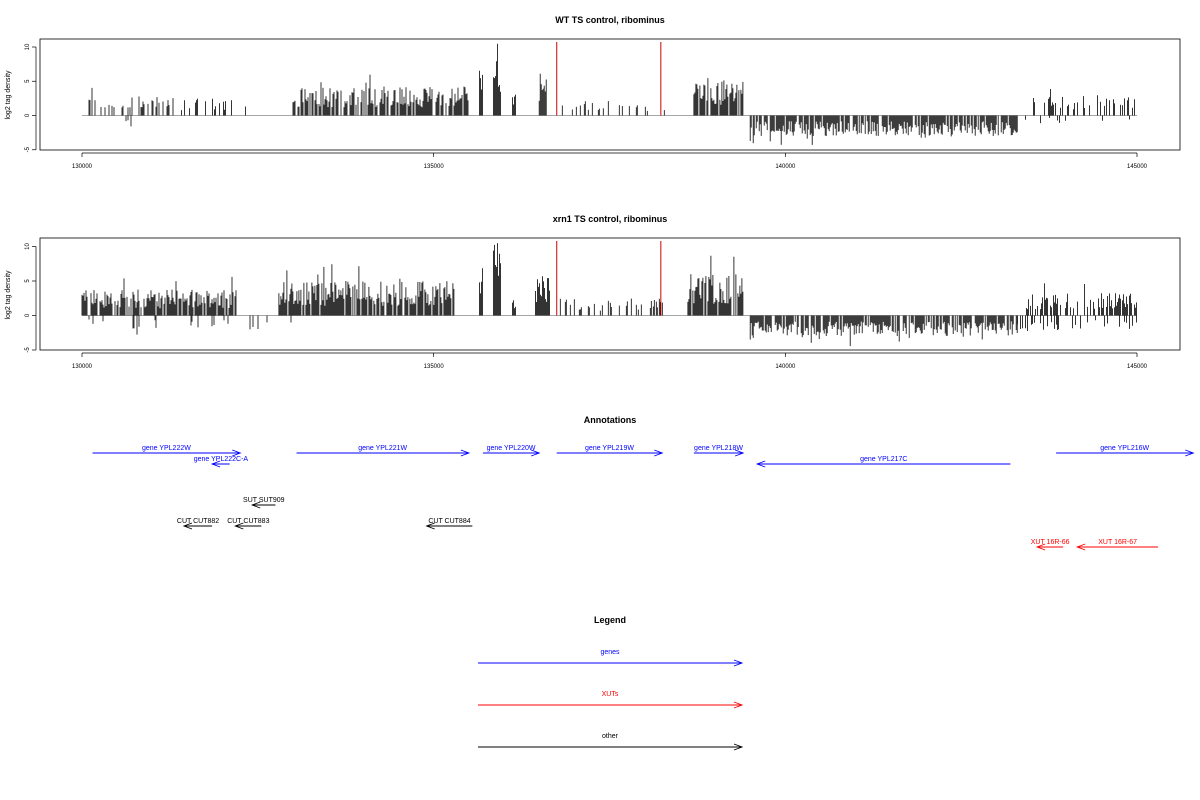 This screenshot has width=1200, height=800. I want to click on legend: Legend genes XUTs other, so click(611, 683).